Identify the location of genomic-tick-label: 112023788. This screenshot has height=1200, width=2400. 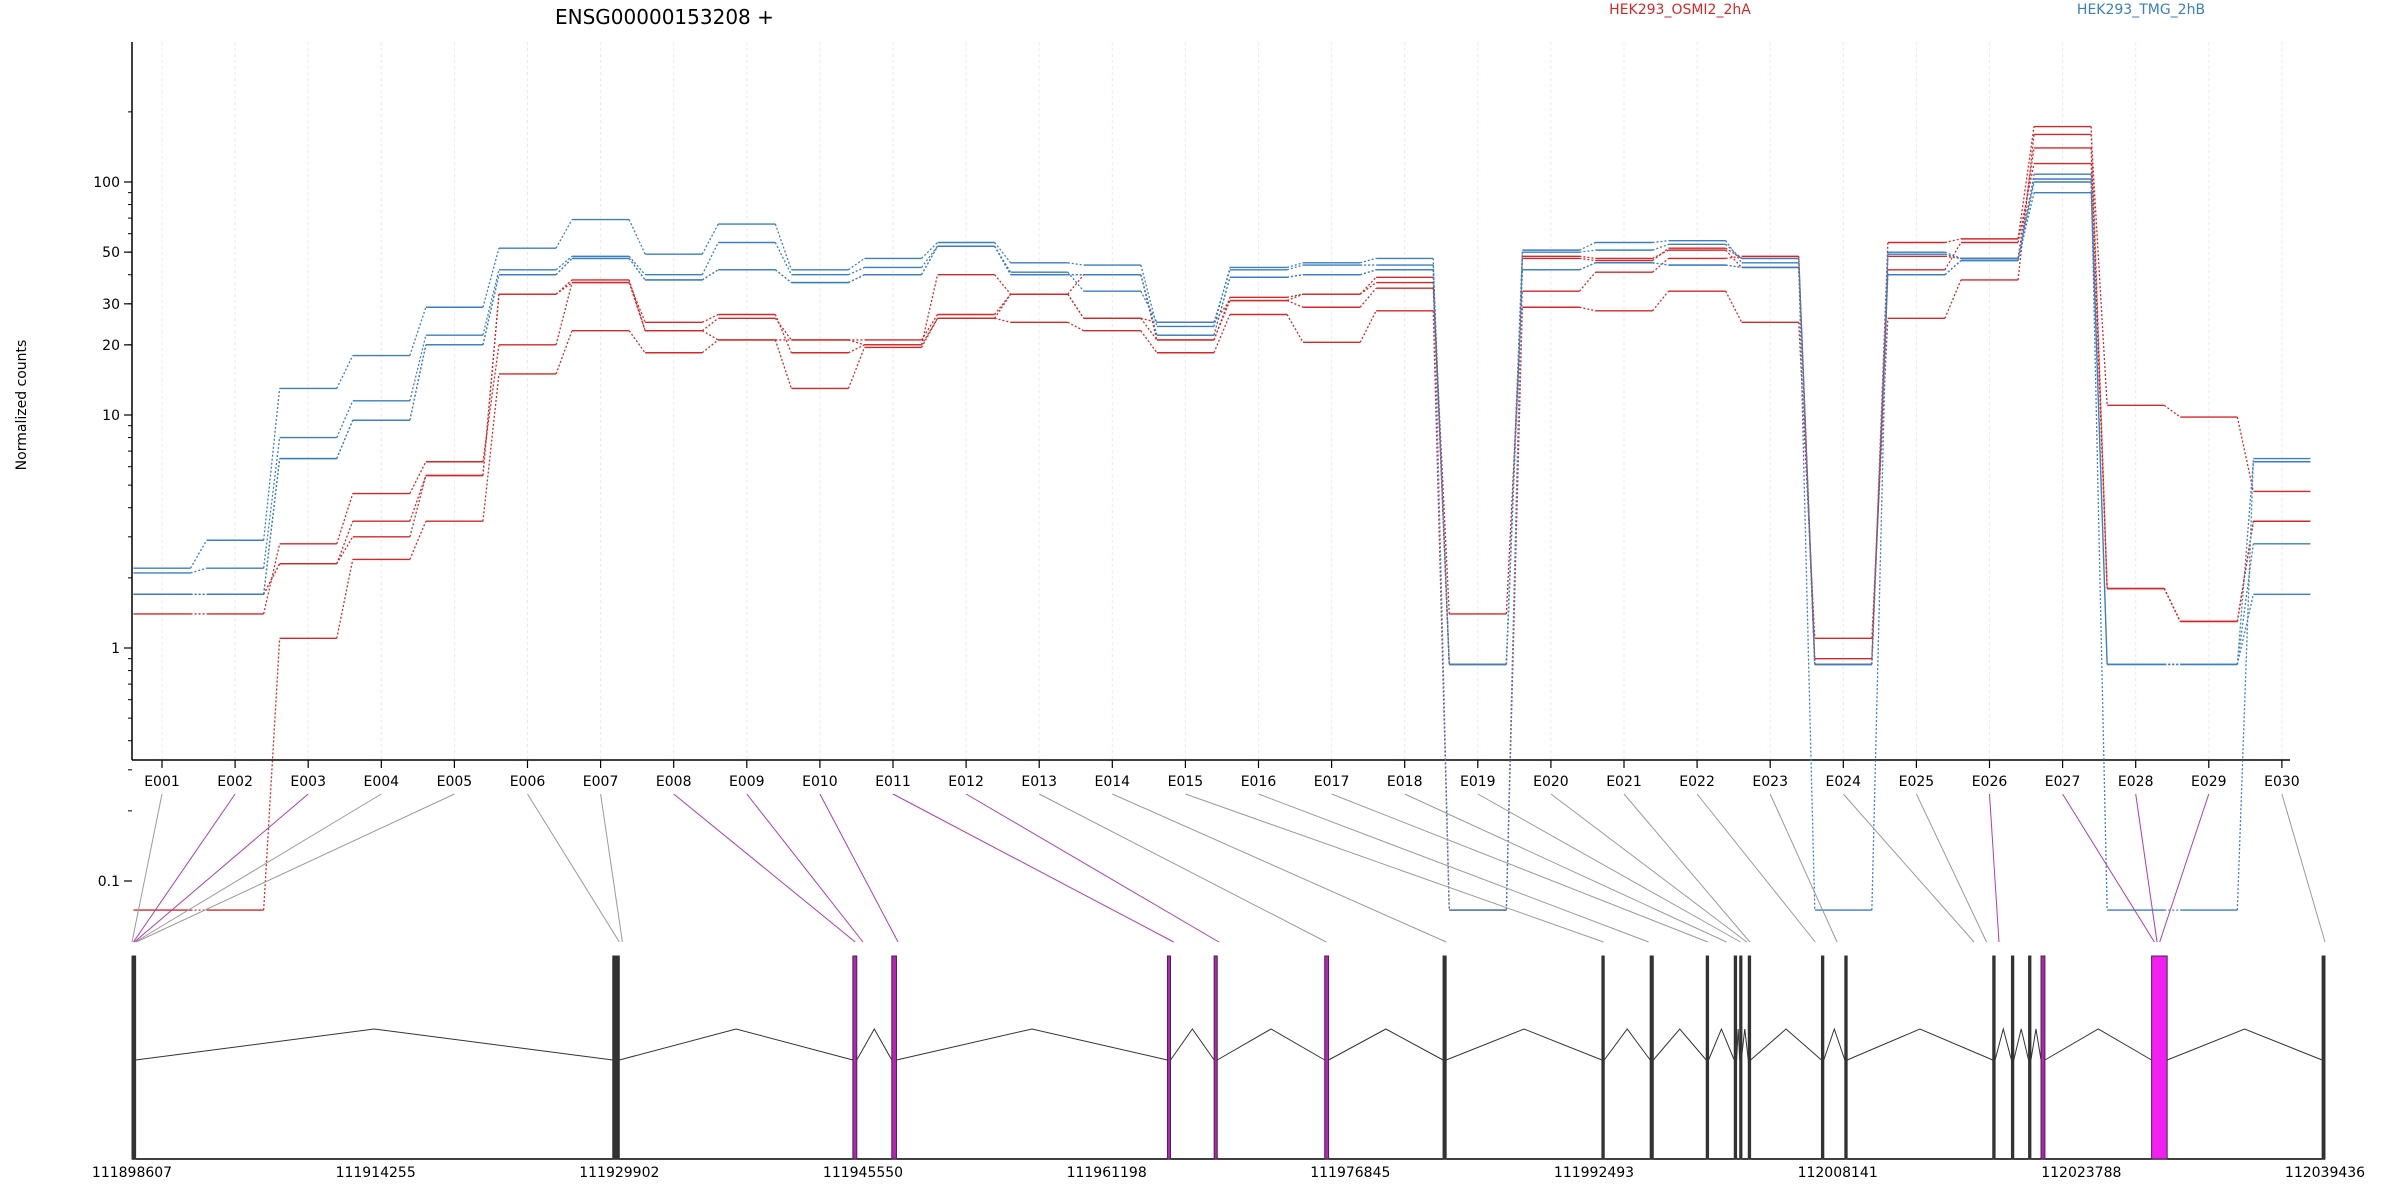
(2081, 1173).